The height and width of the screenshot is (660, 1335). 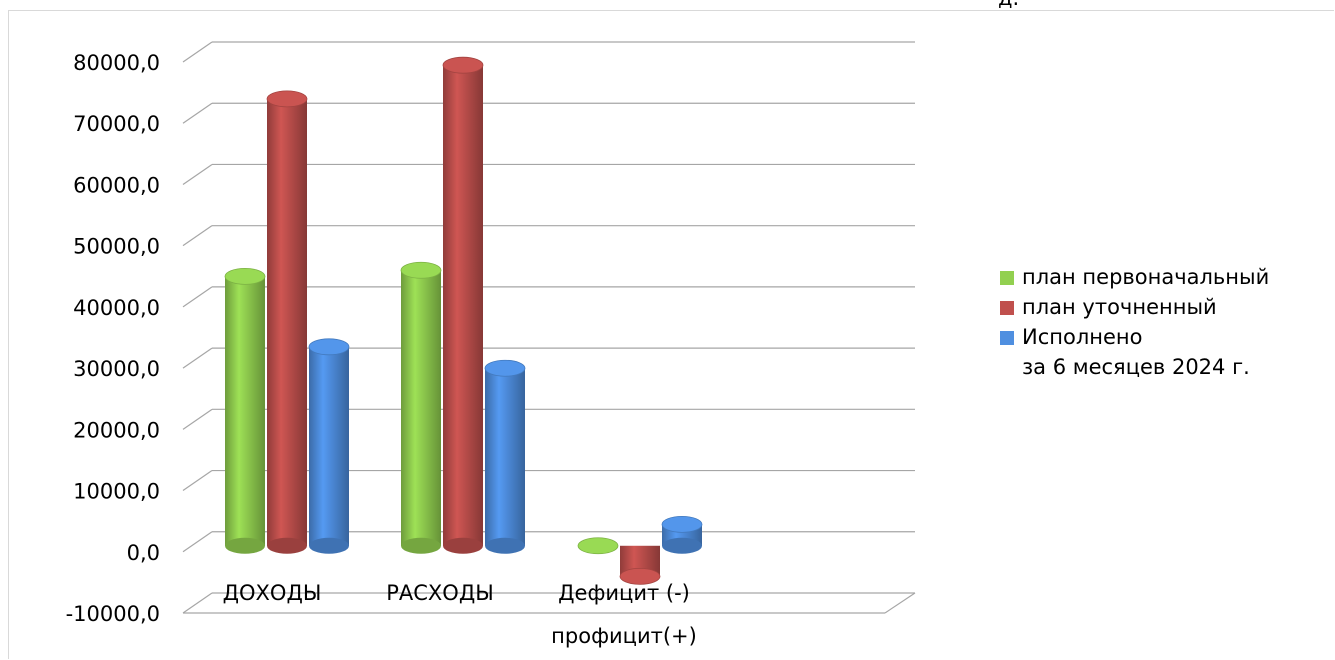 I want to click on x-category-label: РАСХОДЫ, so click(x=440, y=593).